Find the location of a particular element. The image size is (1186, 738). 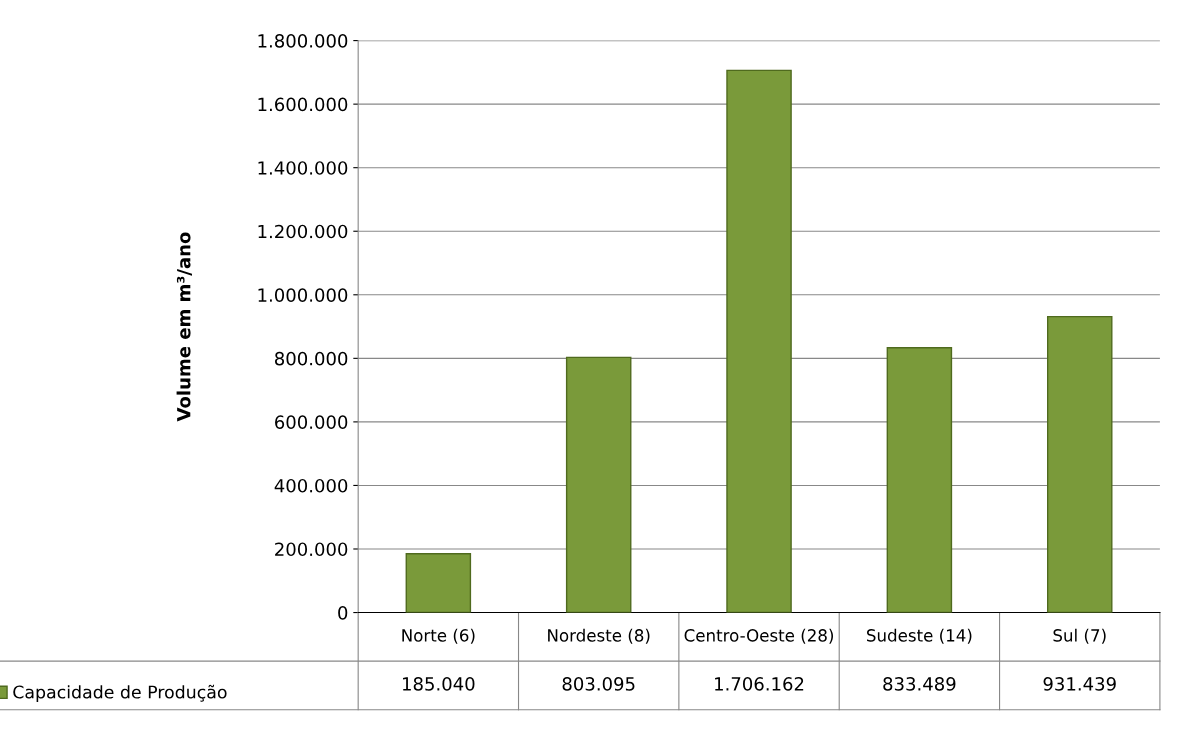

y-tick-label: 200.000 is located at coordinates (311, 549).